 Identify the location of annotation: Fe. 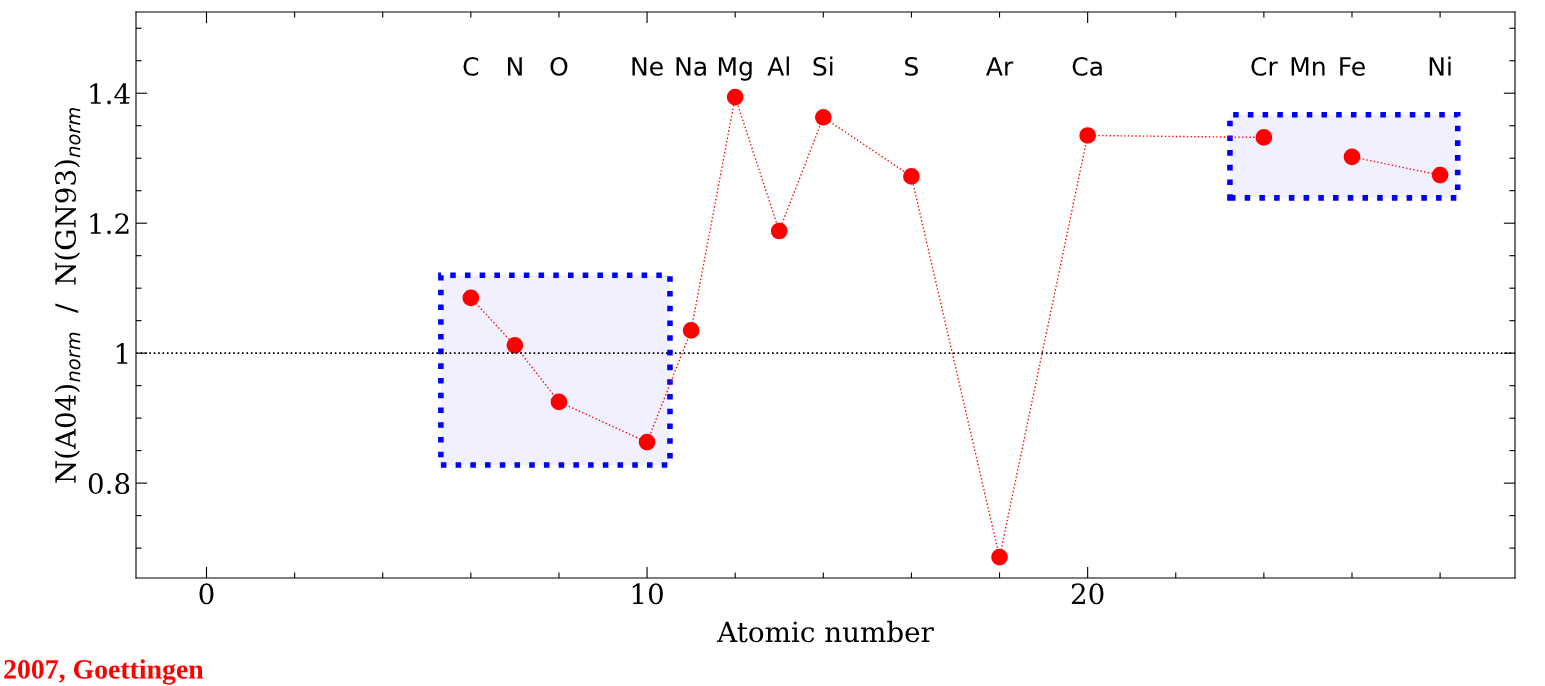
(1352, 66).